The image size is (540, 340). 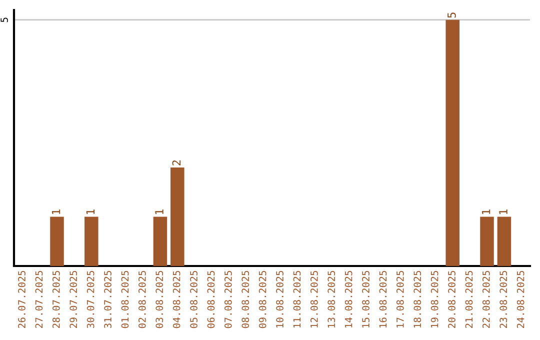 I want to click on x-tick-label: 05.08.2025, so click(x=194, y=299).